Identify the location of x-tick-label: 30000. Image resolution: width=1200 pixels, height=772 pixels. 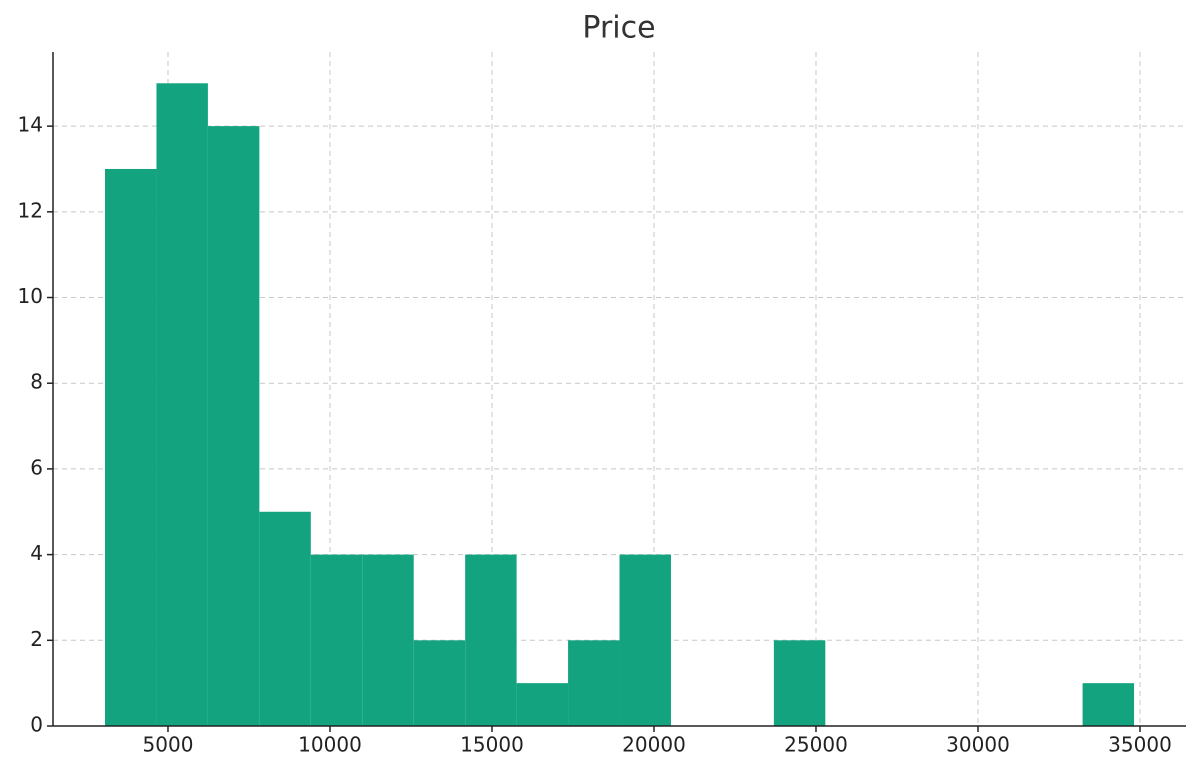
(978, 745).